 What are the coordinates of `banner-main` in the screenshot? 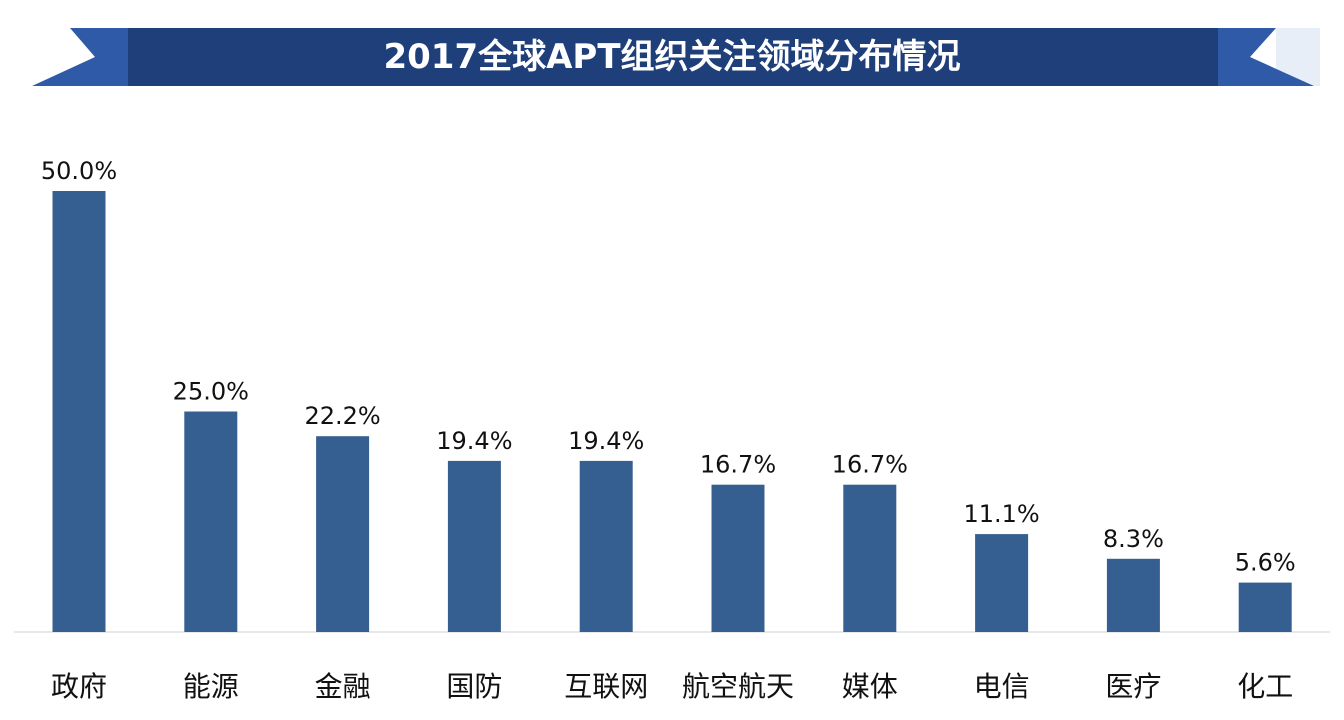 It's located at (673, 57).